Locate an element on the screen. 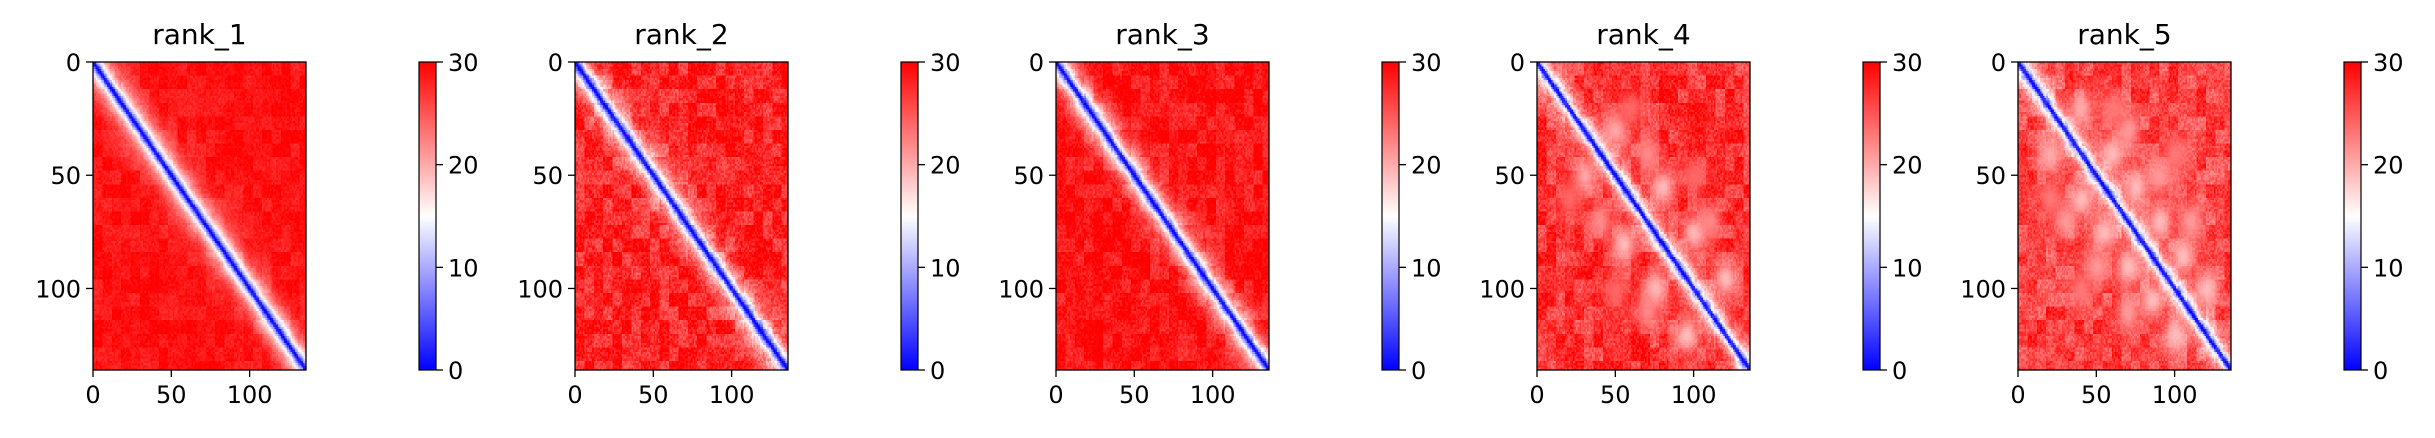  chart-title: rank_5 is located at coordinates (2124, 34).